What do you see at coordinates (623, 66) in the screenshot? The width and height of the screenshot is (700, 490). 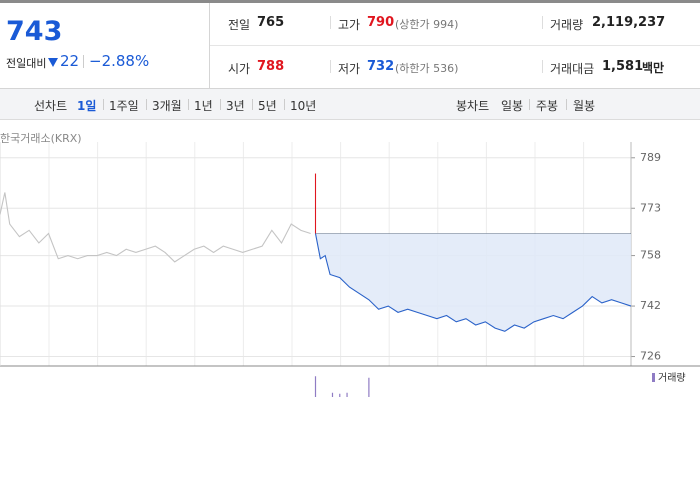 I see `stat-value: 1,581` at bounding box center [623, 66].